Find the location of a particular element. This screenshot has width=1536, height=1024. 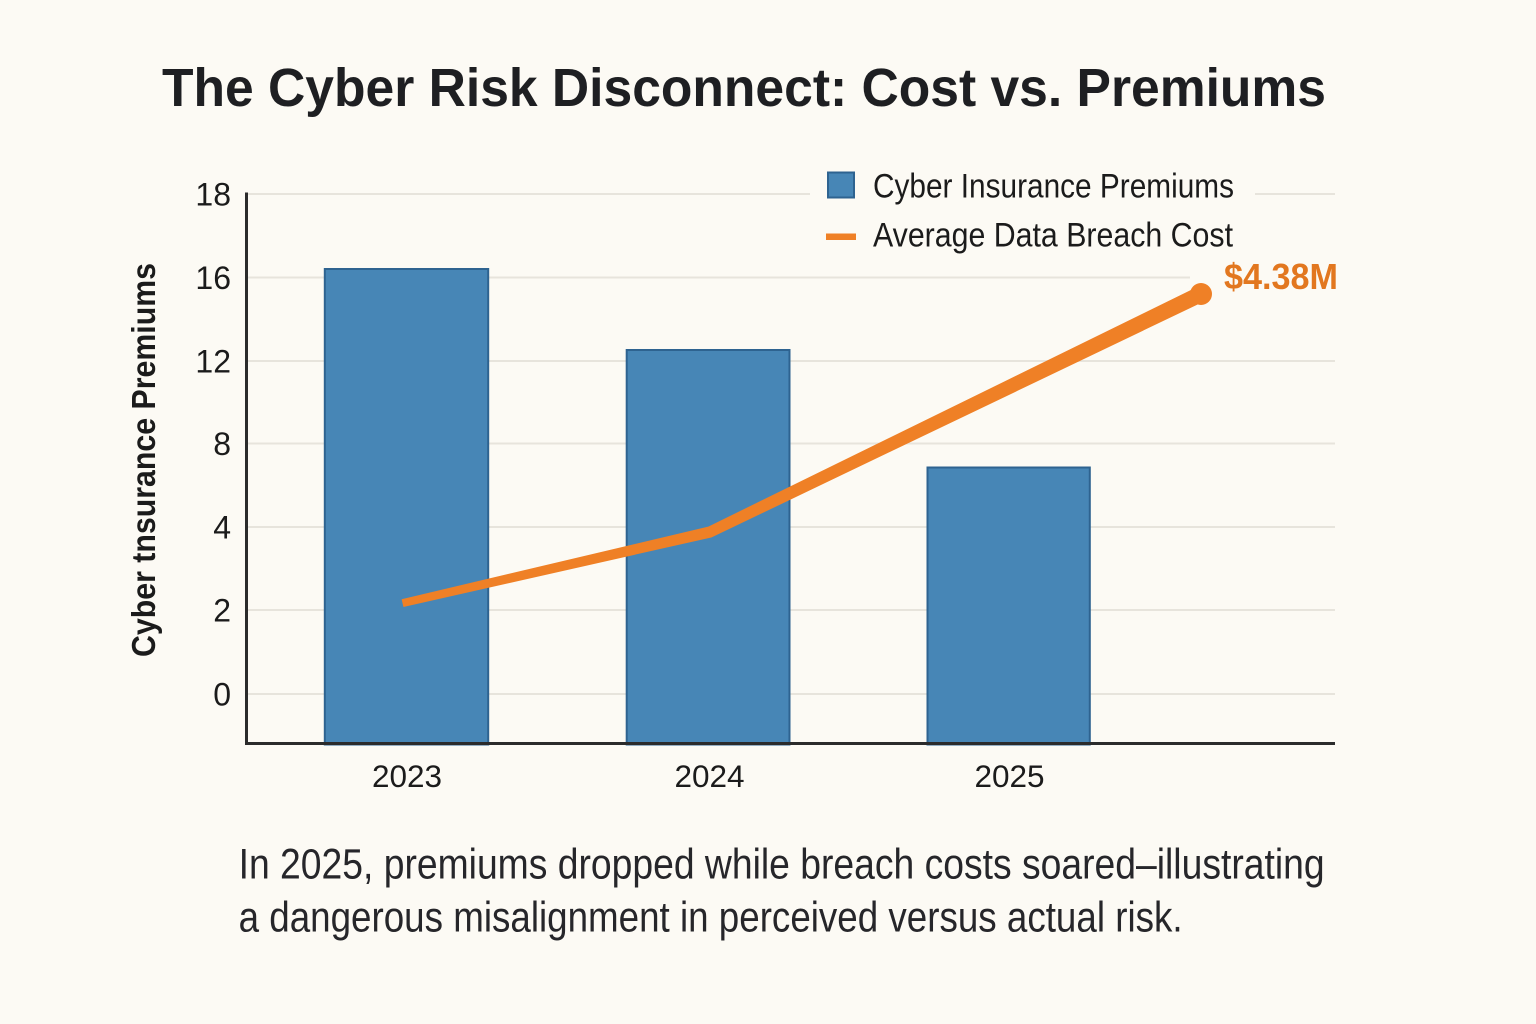

svg-text: $4.38M is located at coordinates (1281, 276).